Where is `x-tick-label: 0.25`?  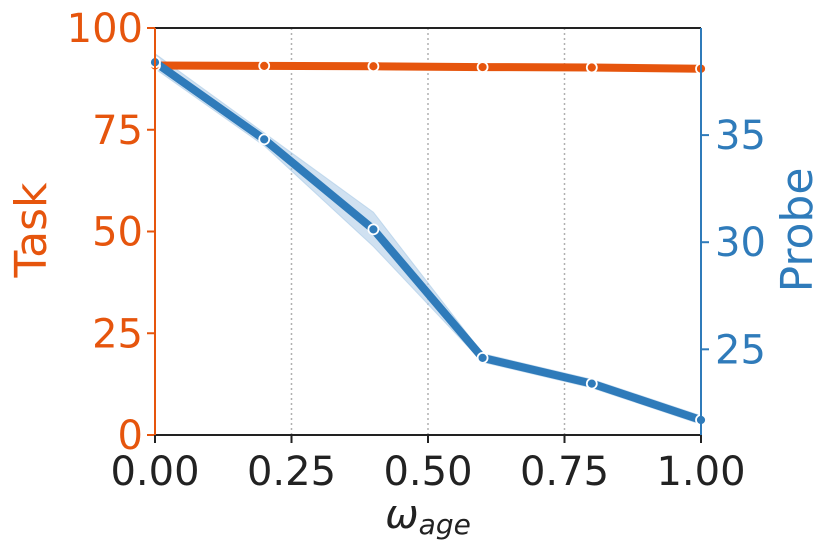
x-tick-label: 0.25 is located at coordinates (291, 472).